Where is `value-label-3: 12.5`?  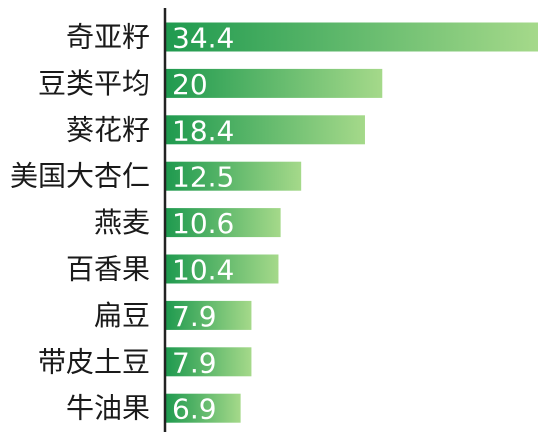 value-label-3: 12.5 is located at coordinates (203, 177).